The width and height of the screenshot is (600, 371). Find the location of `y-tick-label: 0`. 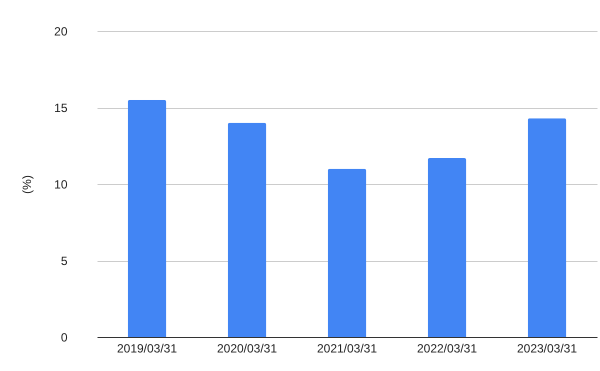

y-tick-label: 0 is located at coordinates (64, 337).